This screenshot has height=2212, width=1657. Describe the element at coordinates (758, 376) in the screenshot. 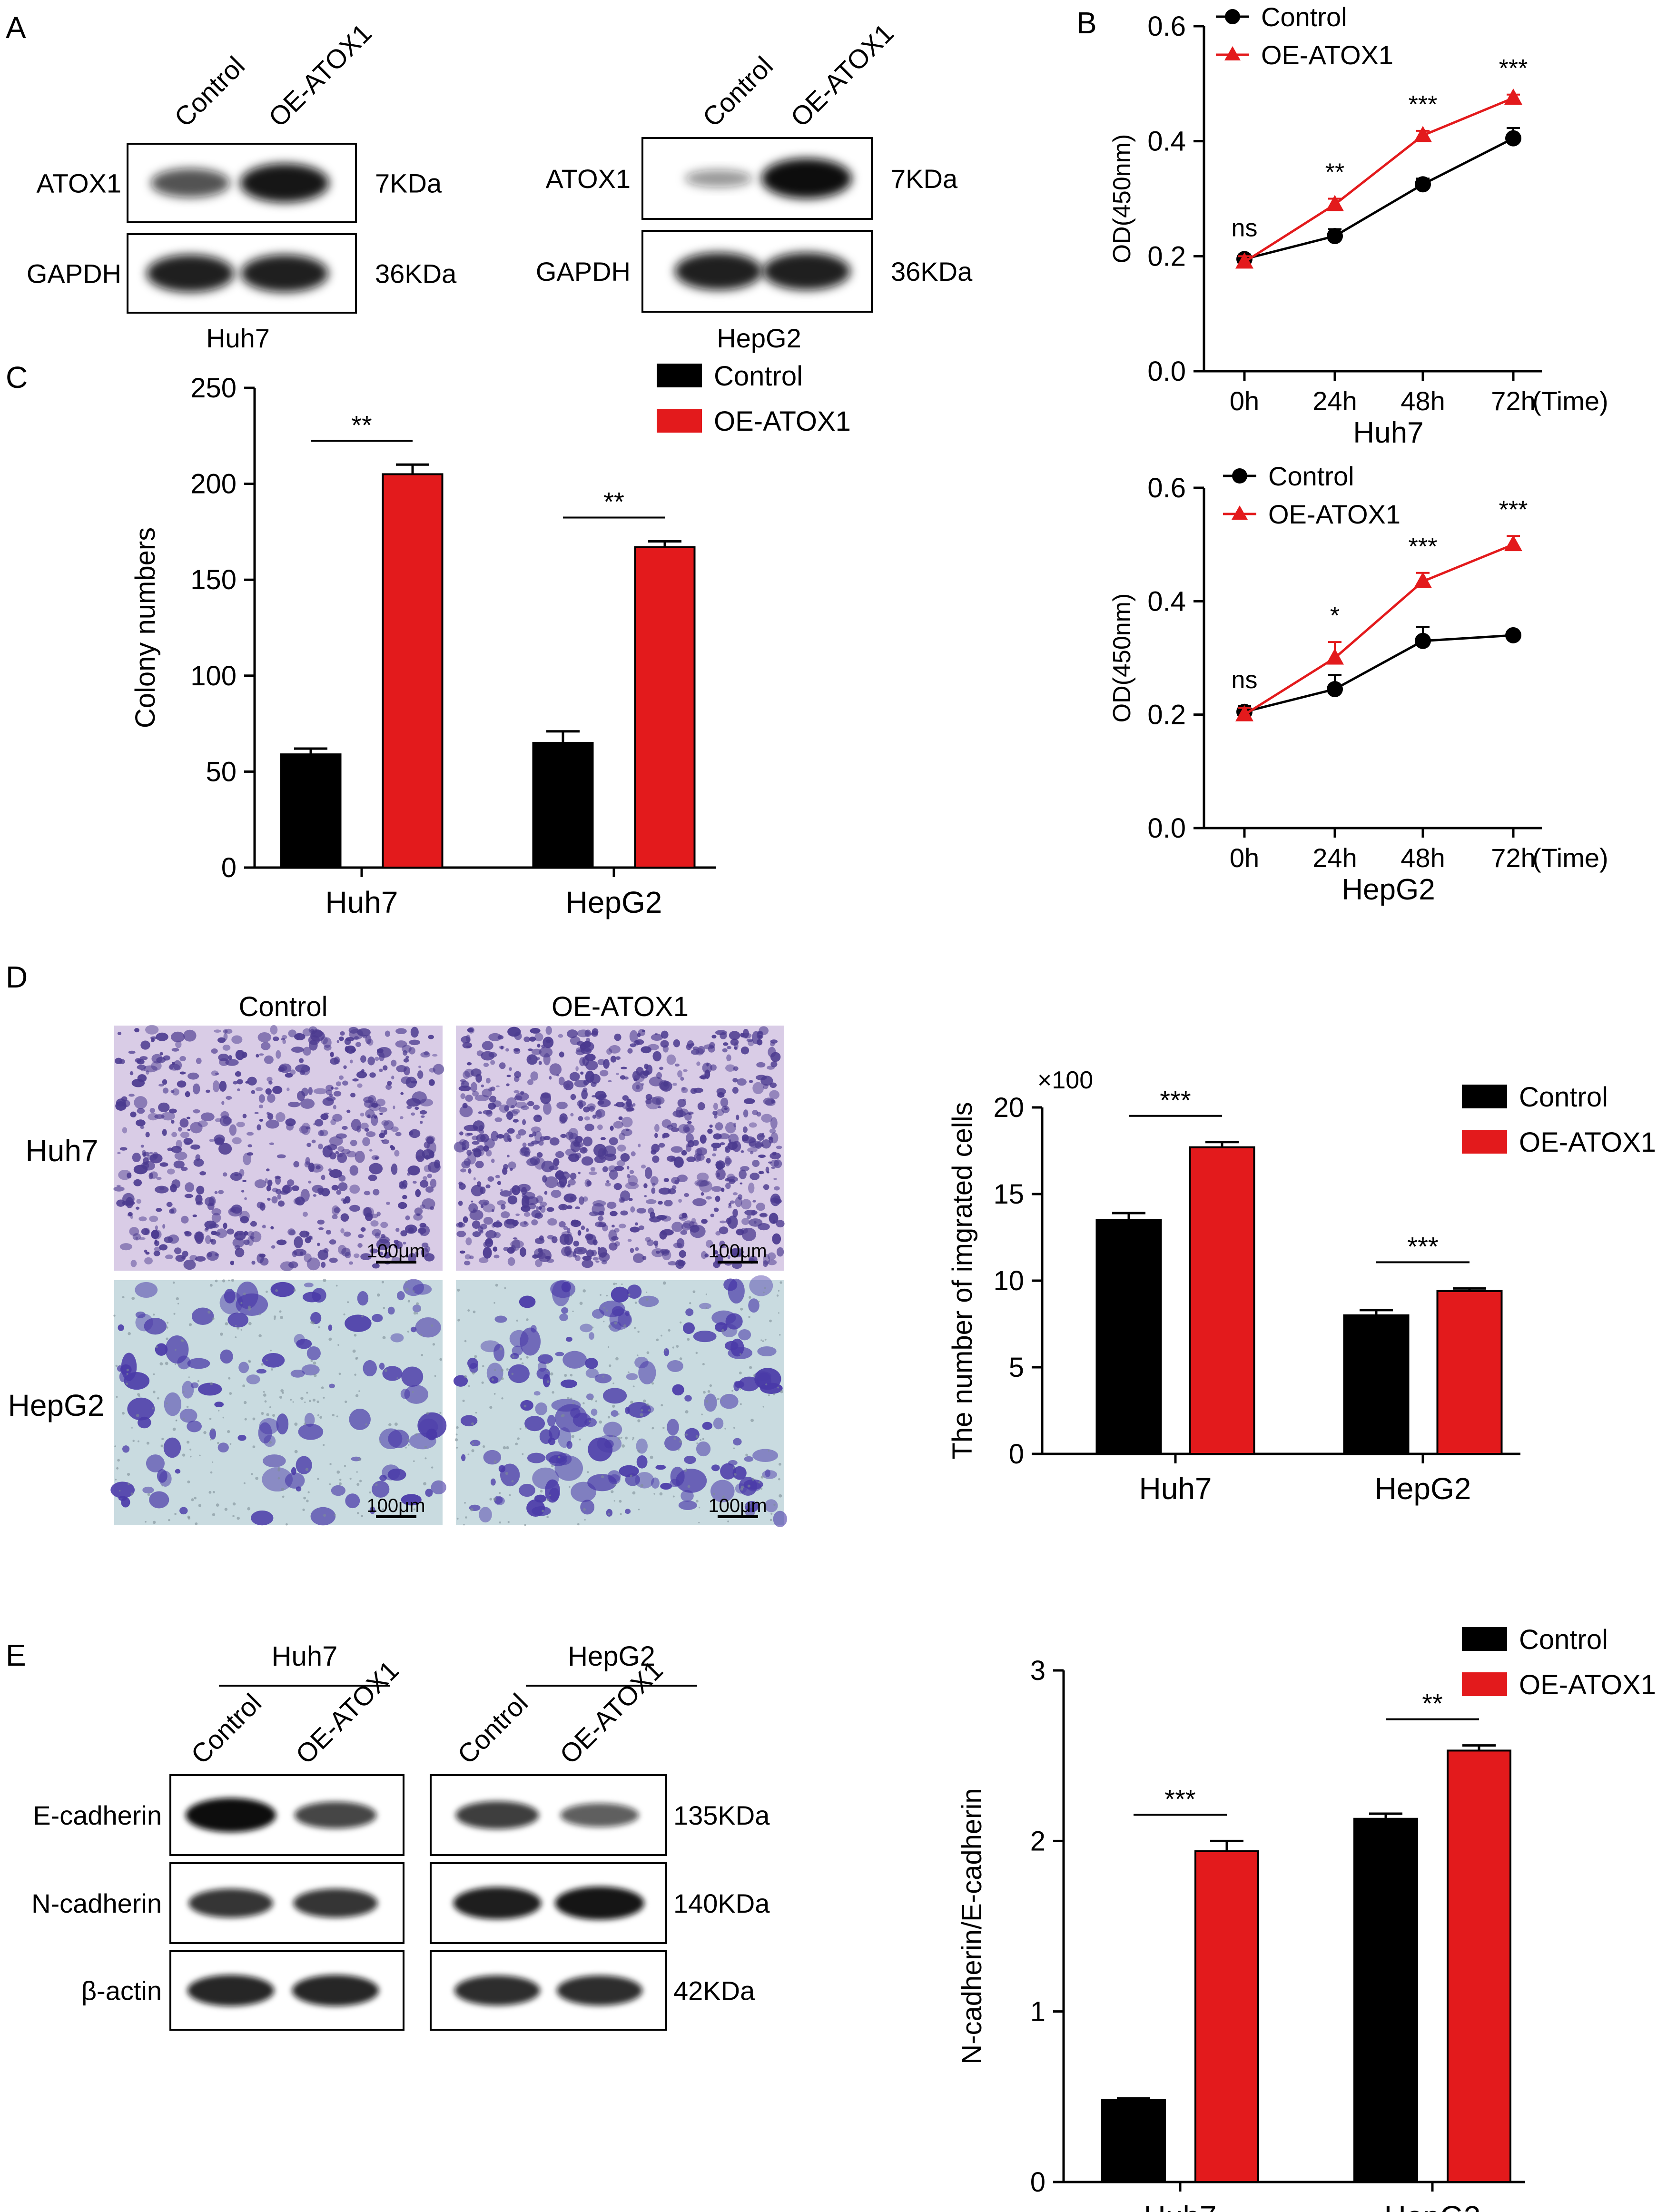

I see `legend-label: Control` at that location.